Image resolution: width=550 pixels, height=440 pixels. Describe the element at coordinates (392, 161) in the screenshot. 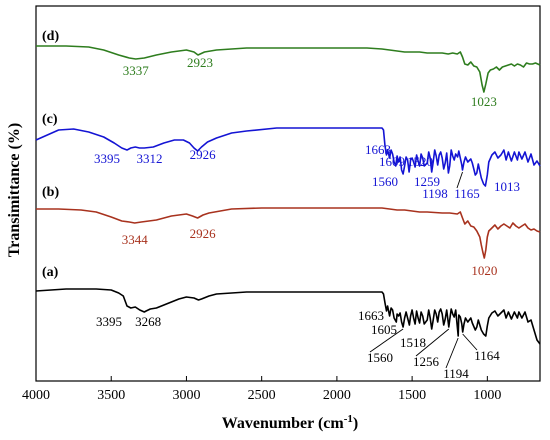

I see `peak-label-1609: 1609` at that location.